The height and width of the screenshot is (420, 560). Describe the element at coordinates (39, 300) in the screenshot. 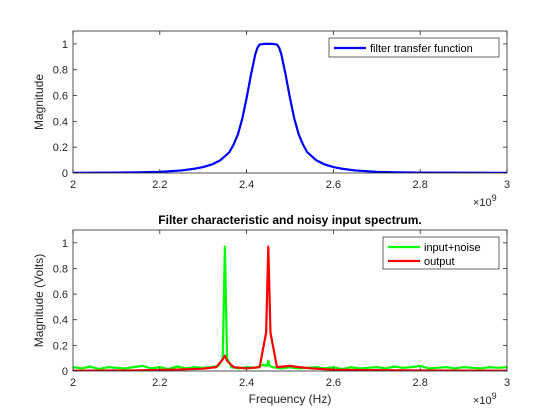

I see `axes2-y-axis-label: Magnitude (Volts)` at that location.